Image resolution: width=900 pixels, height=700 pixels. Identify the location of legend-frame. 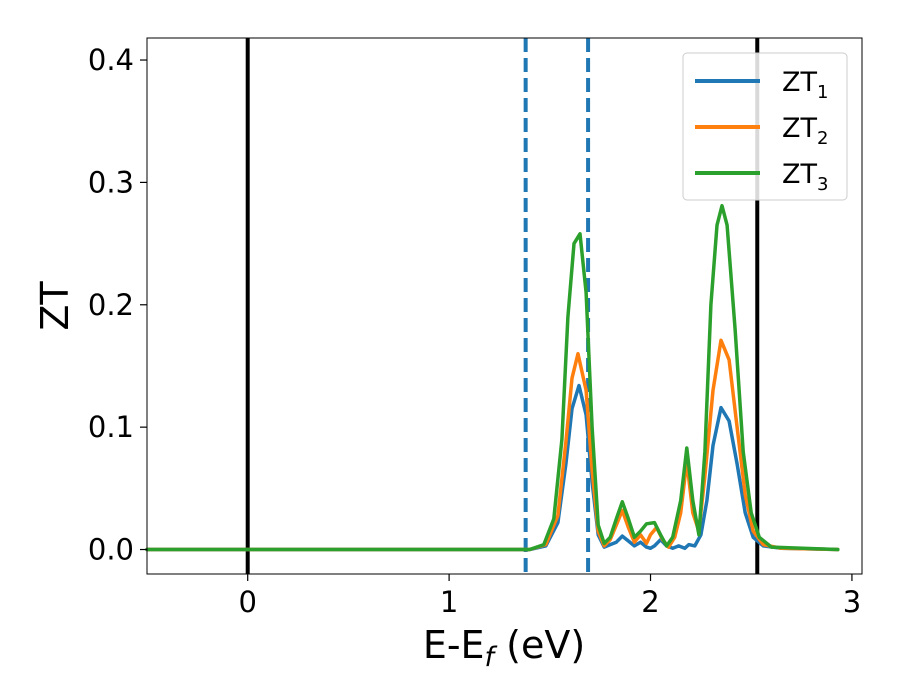
(765, 126).